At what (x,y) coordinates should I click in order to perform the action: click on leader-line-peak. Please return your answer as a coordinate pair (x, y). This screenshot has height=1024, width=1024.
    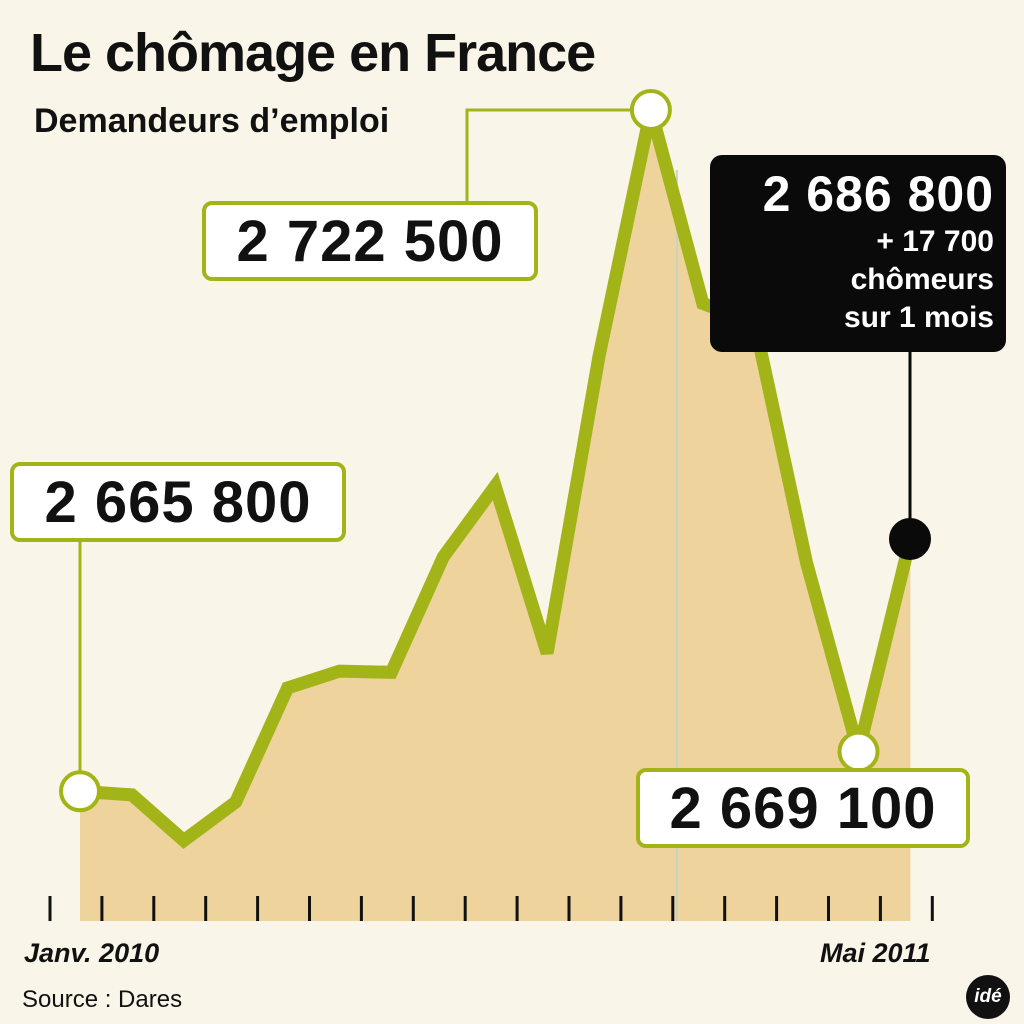
    Looking at the image, I should click on (558, 156).